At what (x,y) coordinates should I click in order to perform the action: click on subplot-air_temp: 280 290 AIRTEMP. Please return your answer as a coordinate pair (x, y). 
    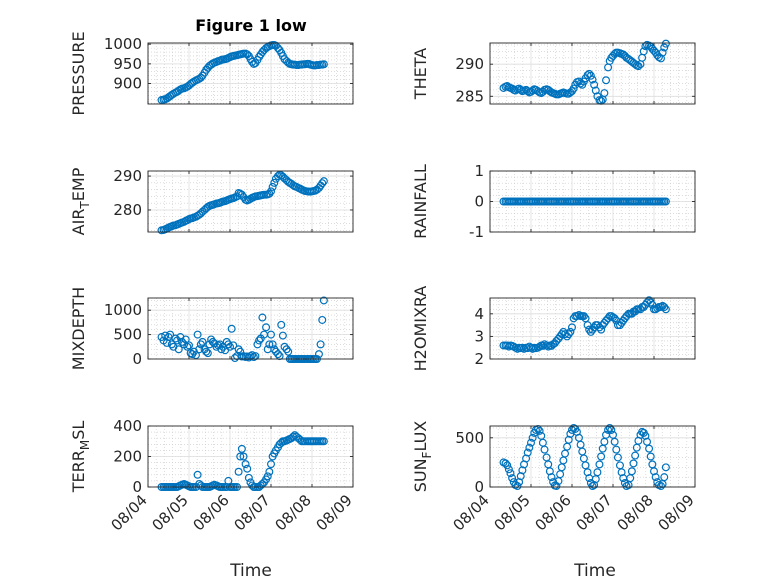
    Looking at the image, I should click on (211, 201).